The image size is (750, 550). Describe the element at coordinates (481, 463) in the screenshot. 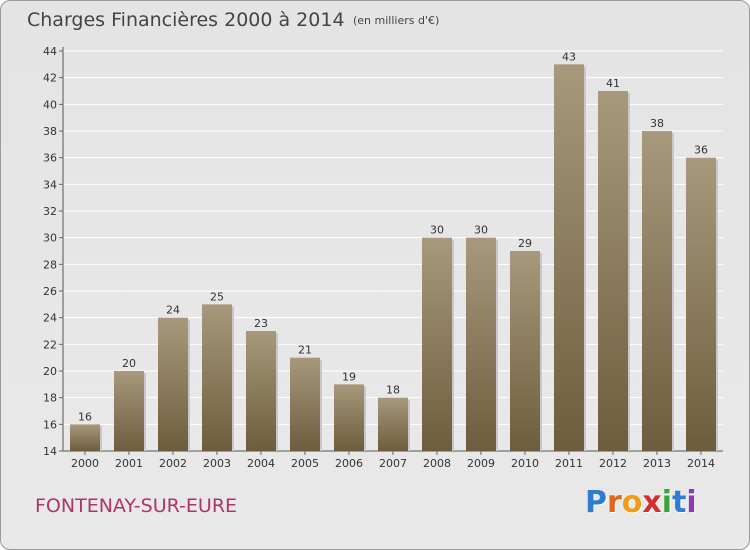

I see `x-tick-label: 2009` at that location.